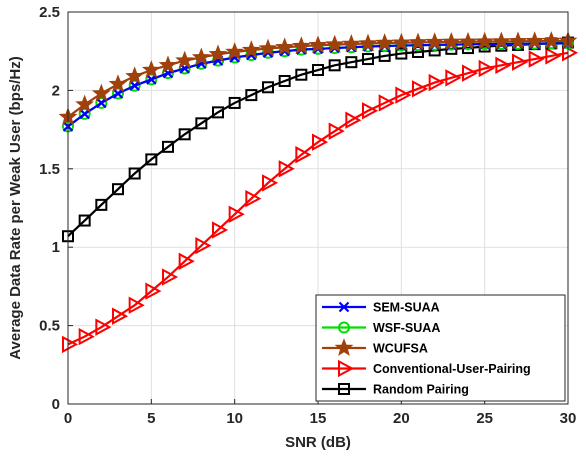 The height and width of the screenshot is (460, 586). I want to click on legend-label: SEM-SUAA, so click(406, 308).